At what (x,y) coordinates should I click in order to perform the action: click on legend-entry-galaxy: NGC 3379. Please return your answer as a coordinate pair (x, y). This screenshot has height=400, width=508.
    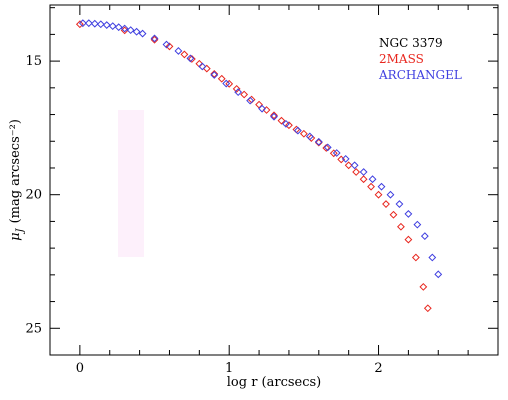
    Looking at the image, I should click on (411, 43).